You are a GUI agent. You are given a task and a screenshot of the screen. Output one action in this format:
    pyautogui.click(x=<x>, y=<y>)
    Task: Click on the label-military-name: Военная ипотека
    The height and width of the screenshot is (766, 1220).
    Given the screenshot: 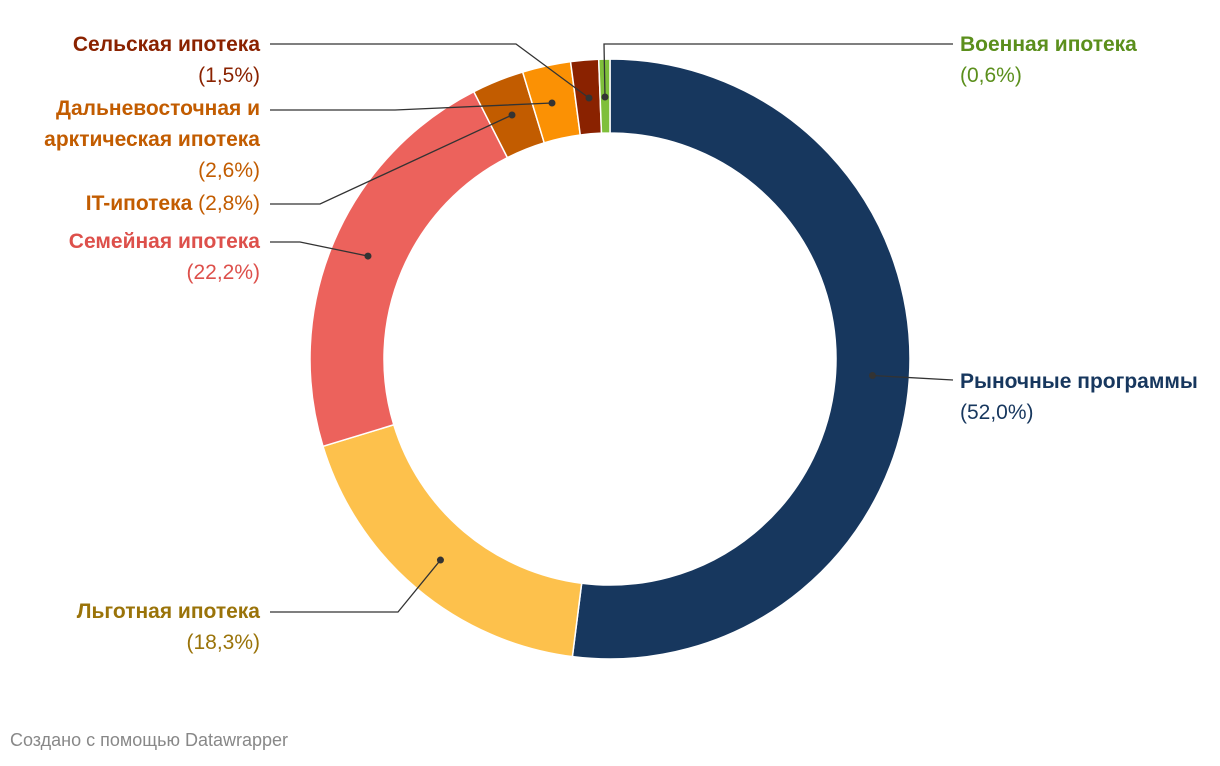 What is the action you would take?
    pyautogui.click(x=1048, y=44)
    